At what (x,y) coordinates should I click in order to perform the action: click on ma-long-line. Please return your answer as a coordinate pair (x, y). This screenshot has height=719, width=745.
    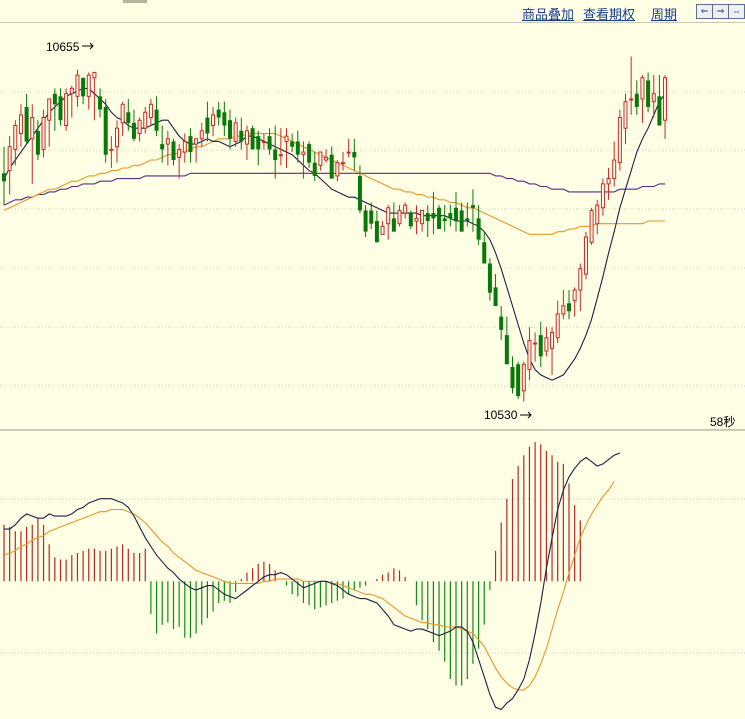
    Looking at the image, I should click on (334, 189).